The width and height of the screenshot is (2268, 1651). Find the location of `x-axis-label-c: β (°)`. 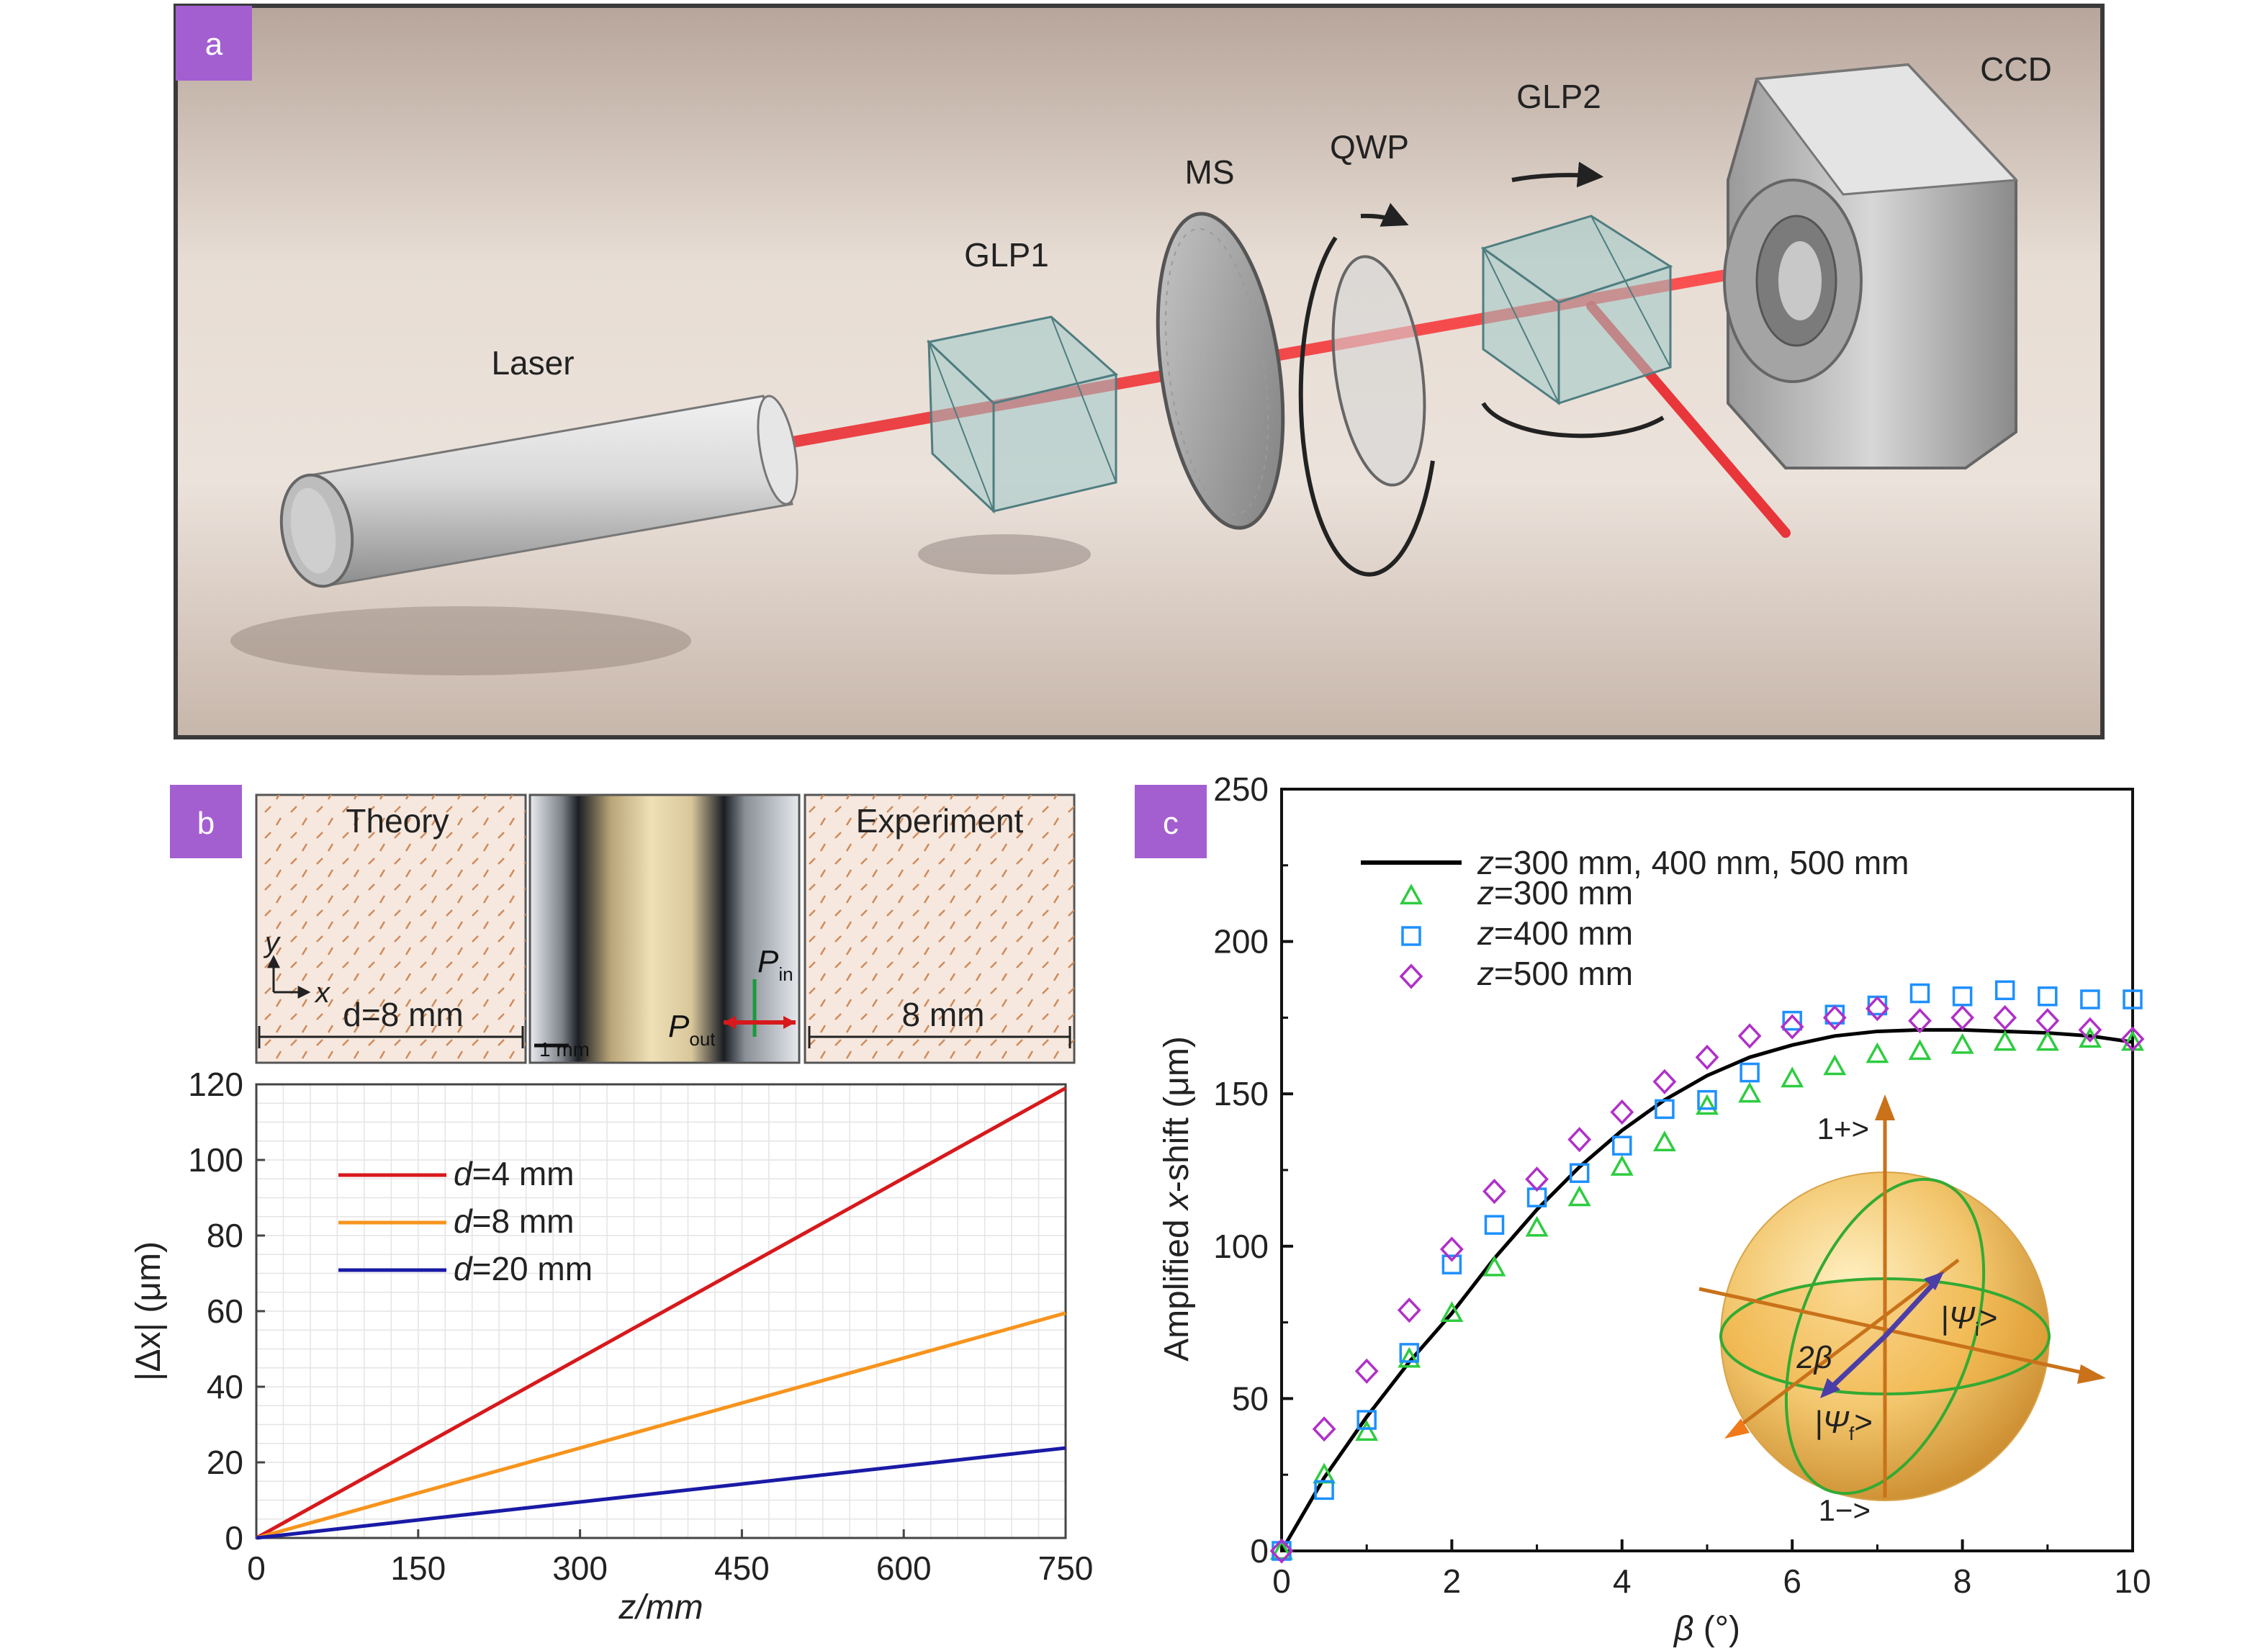

x-axis-label-c: β (°) is located at coordinates (1706, 1629).